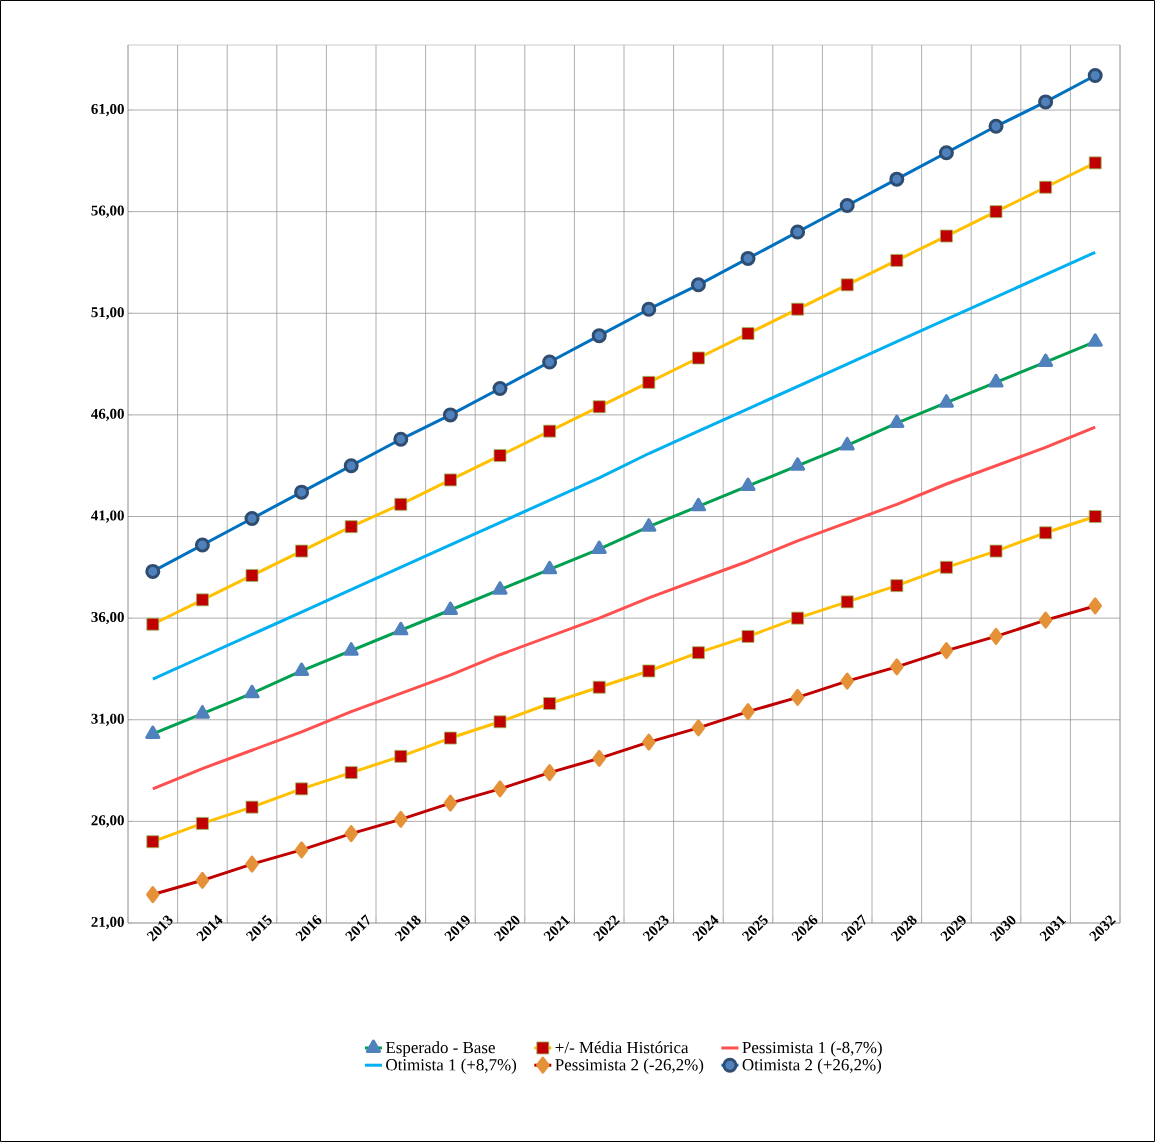 This screenshot has height=1142, width=1155. I want to click on legend-label: Pessimista 2 (-26,2%), so click(629, 1066).